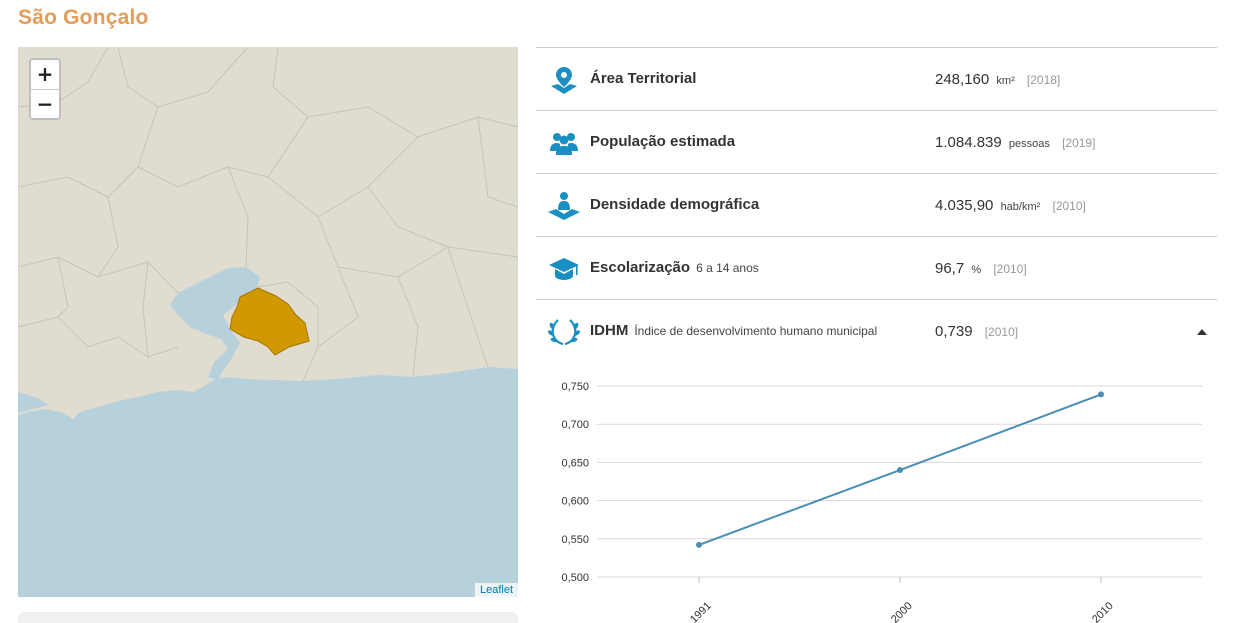  Describe the element at coordinates (564, 332) in the screenshot. I see `laurel-icon` at that location.